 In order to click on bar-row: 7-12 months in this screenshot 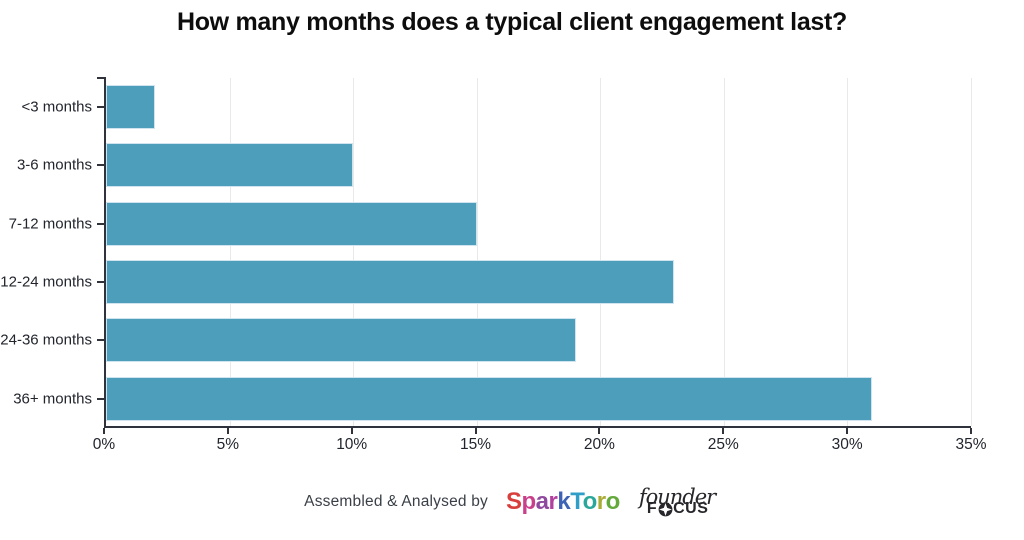, I will do `click(490, 224)`.